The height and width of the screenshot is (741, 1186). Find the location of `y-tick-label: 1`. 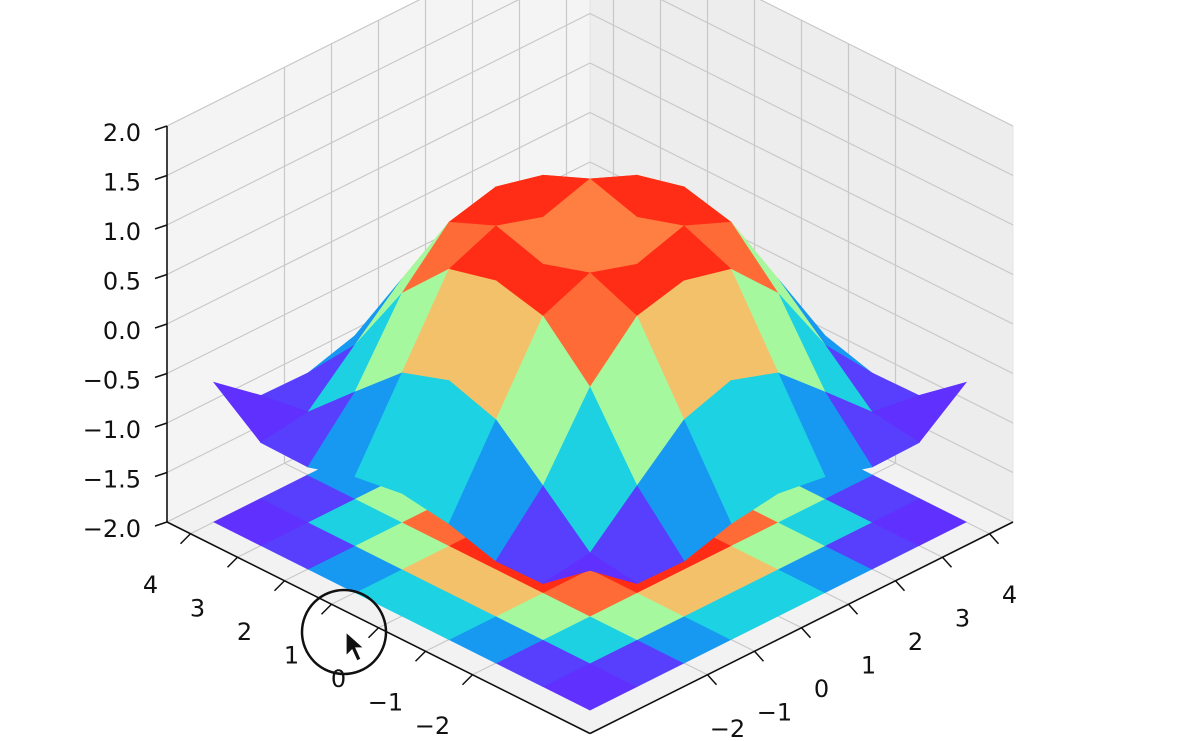

y-tick-label: 1 is located at coordinates (291, 655).